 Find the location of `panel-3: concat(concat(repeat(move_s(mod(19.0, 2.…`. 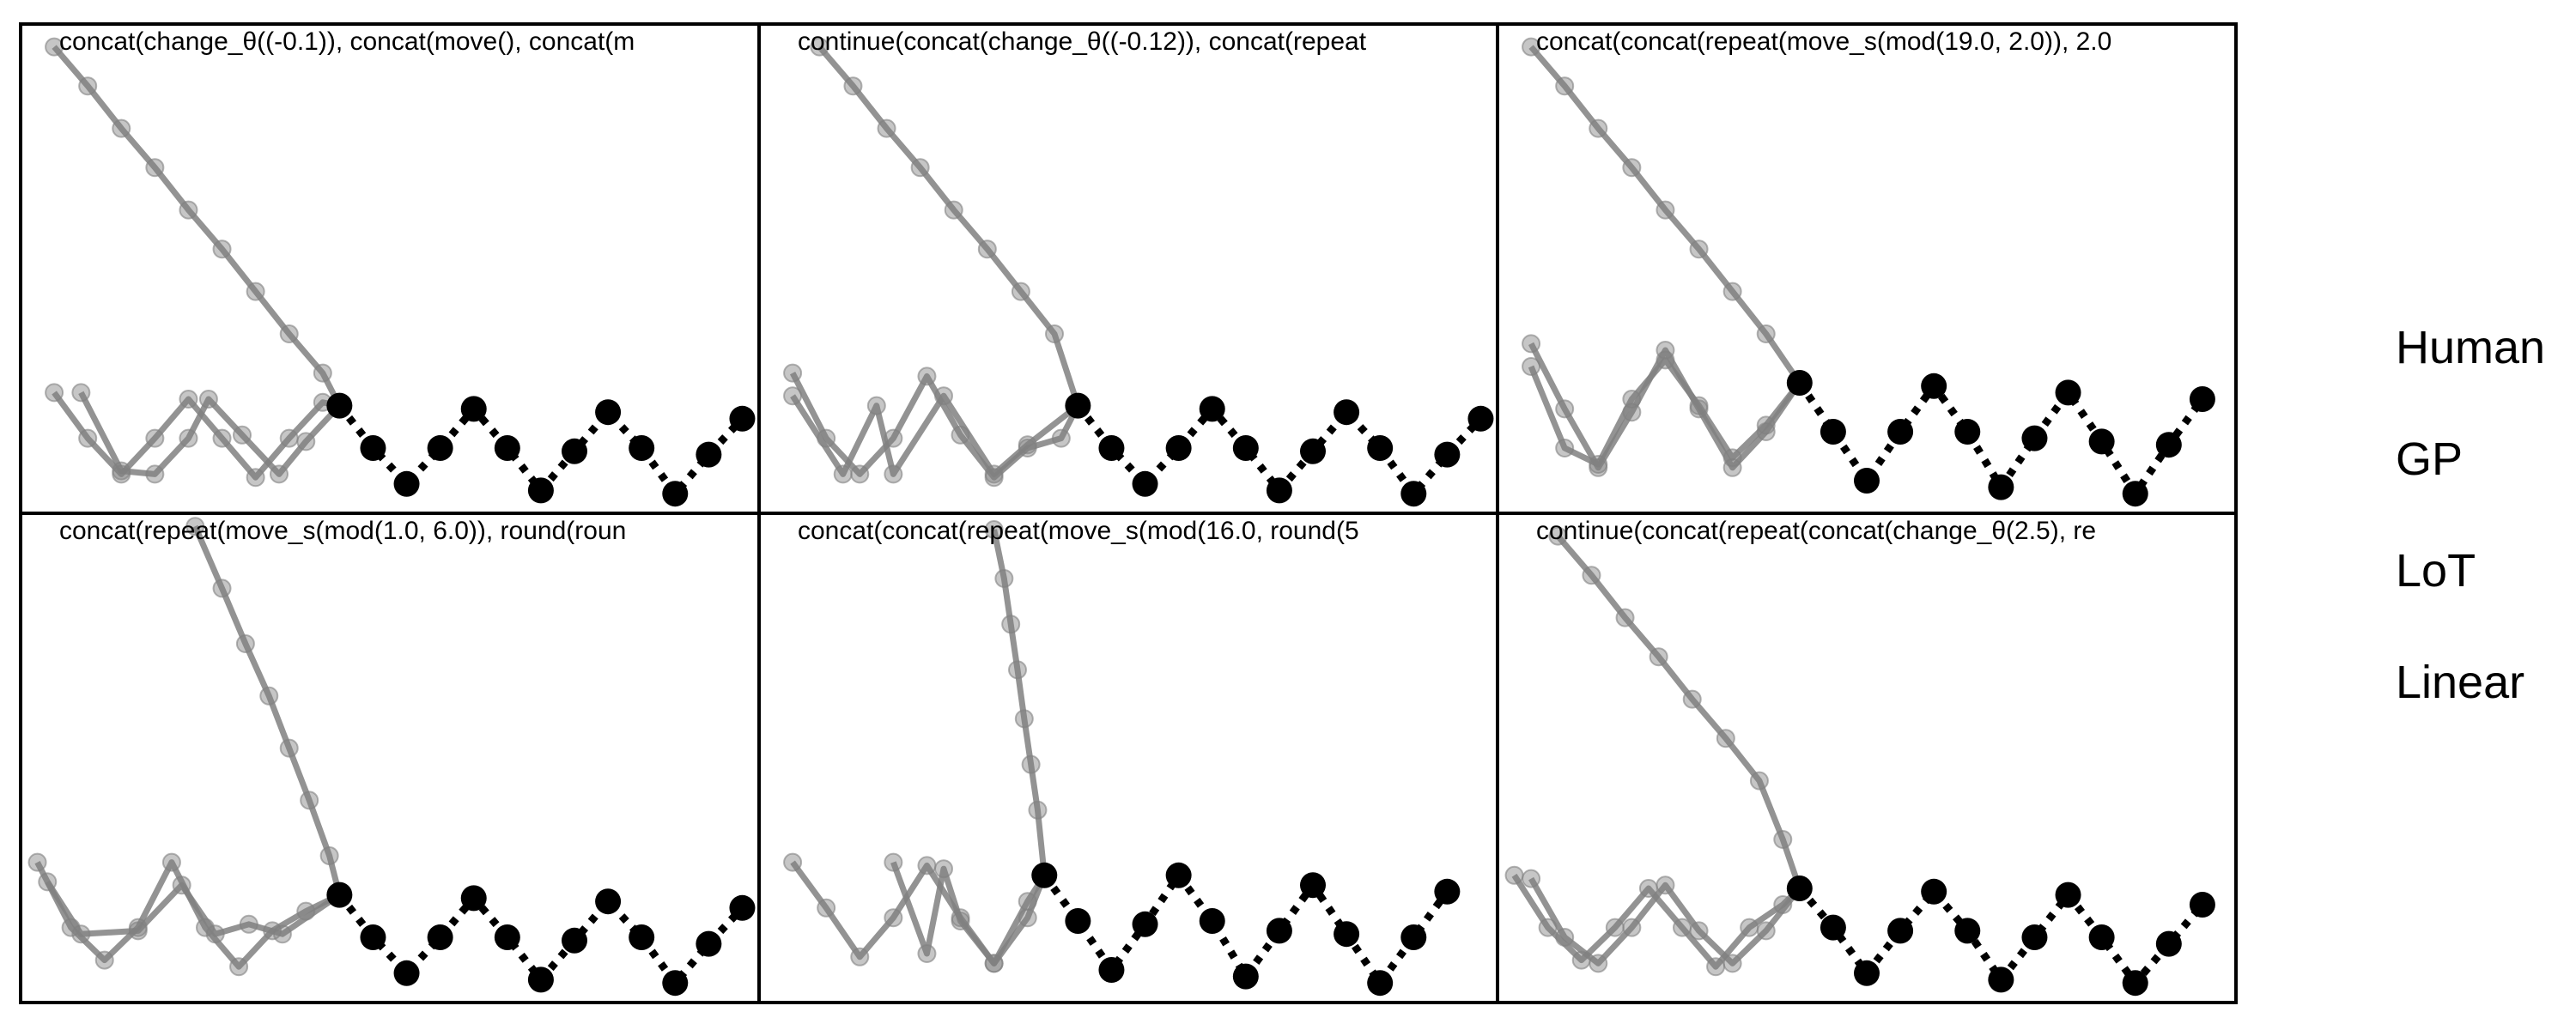

panel-3: concat(concat(repeat(move_s(mod(19.0, 2.… is located at coordinates (1867, 268).